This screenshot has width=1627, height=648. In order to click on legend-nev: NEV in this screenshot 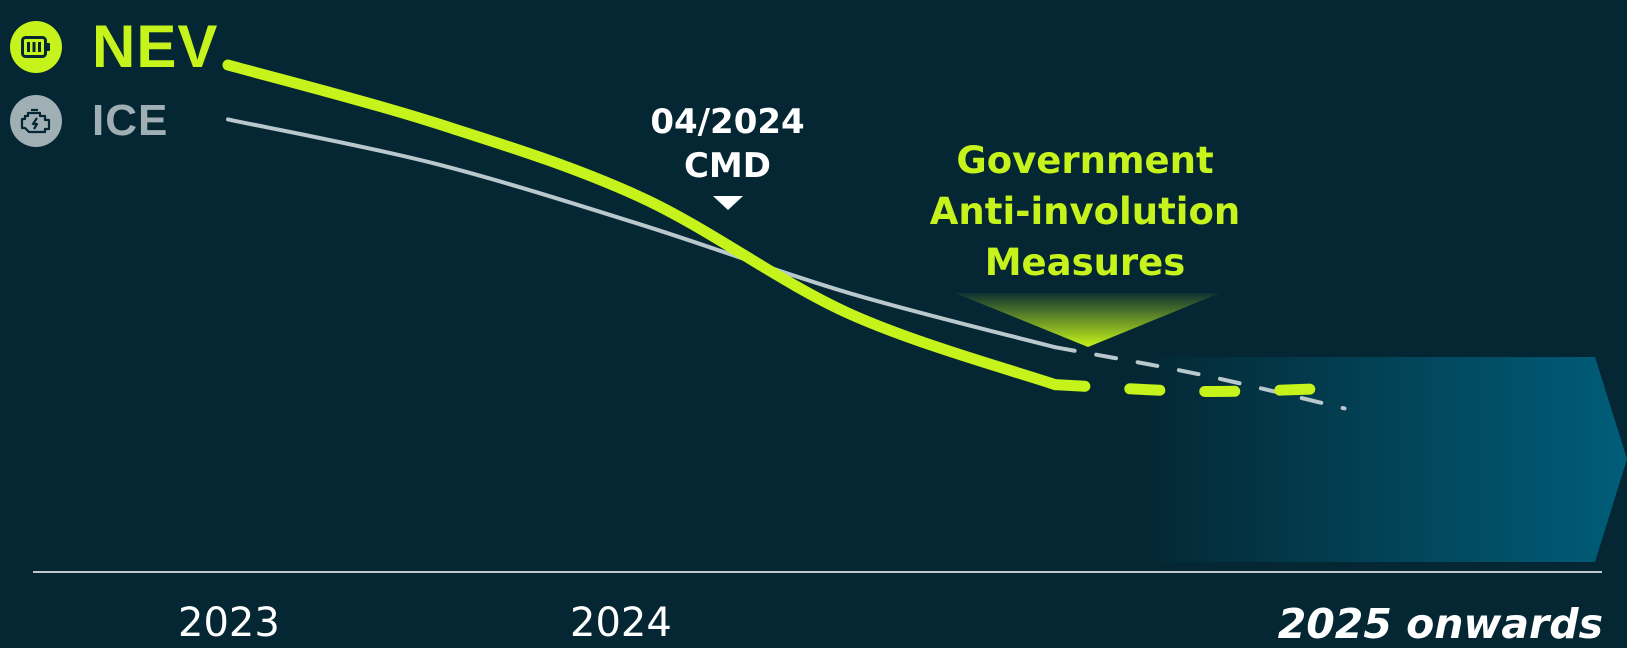, I will do `click(114, 46)`.